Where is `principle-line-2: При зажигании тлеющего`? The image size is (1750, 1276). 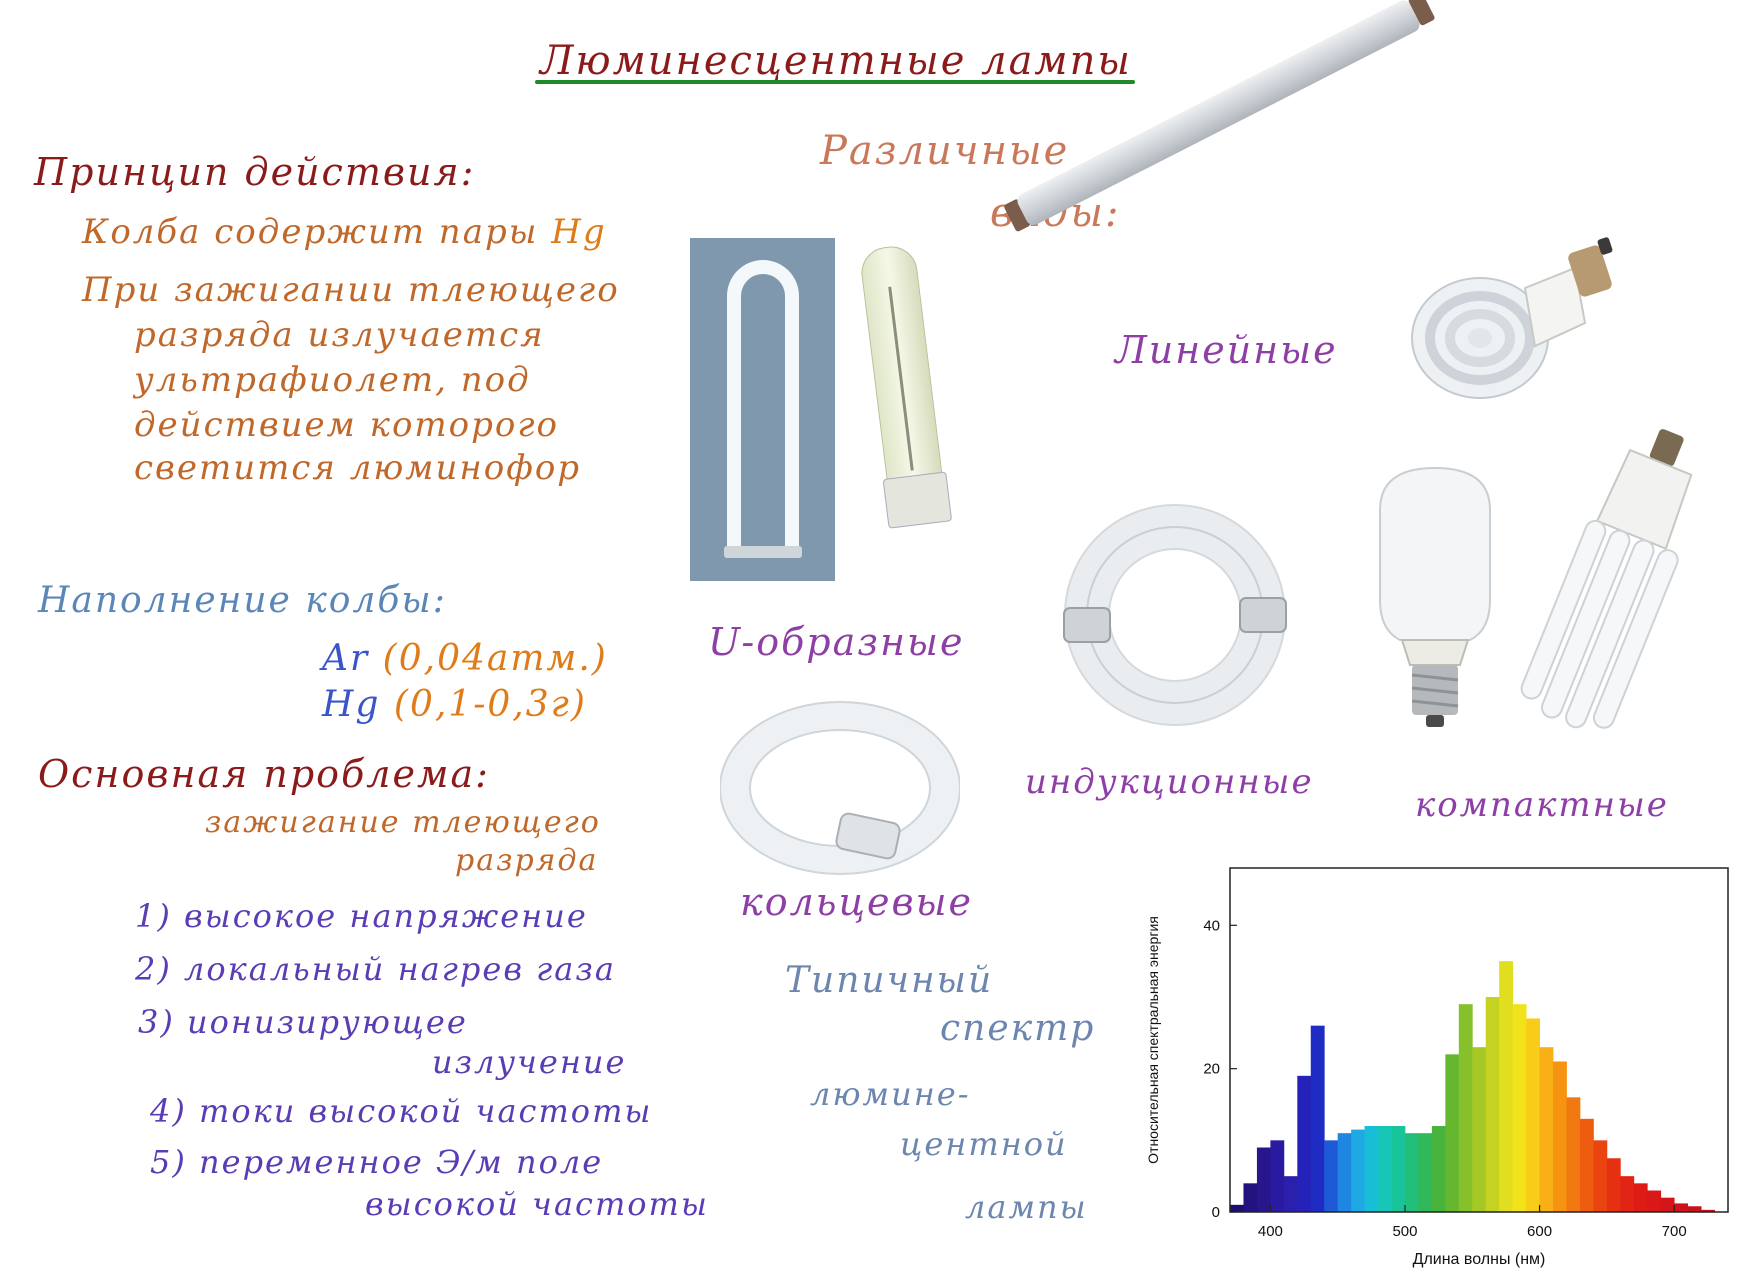
principle-line-2: При зажигании тлеющего is located at coordinates (351, 290).